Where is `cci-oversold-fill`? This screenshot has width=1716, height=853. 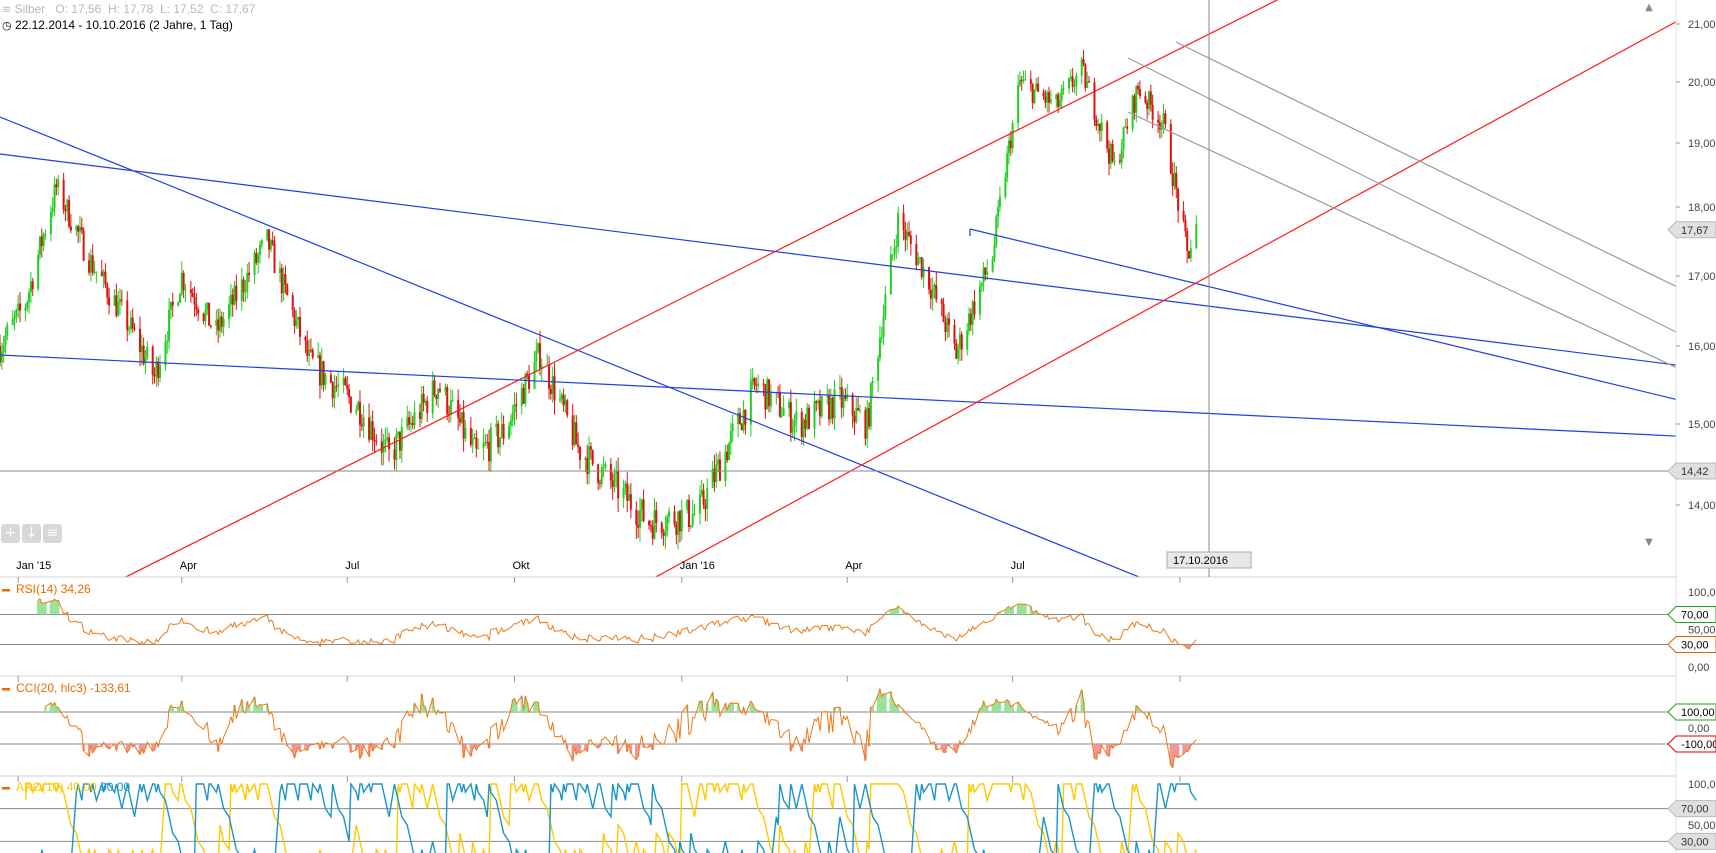
cci-oversold-fill is located at coordinates (637, 756).